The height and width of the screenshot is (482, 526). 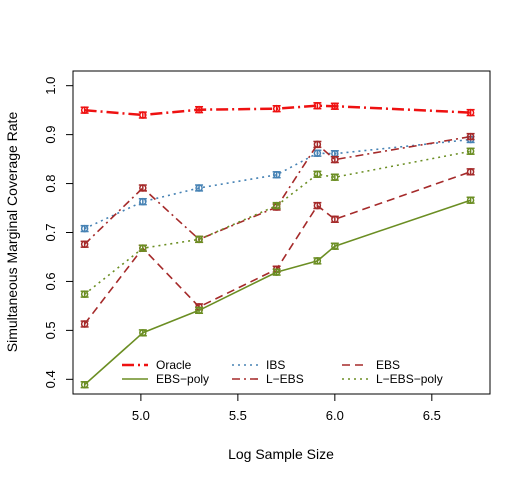 I want to click on y-axis: 0.4 0.5 0.6 0.7 0.8 0.9 1.0, so click(x=58, y=232).